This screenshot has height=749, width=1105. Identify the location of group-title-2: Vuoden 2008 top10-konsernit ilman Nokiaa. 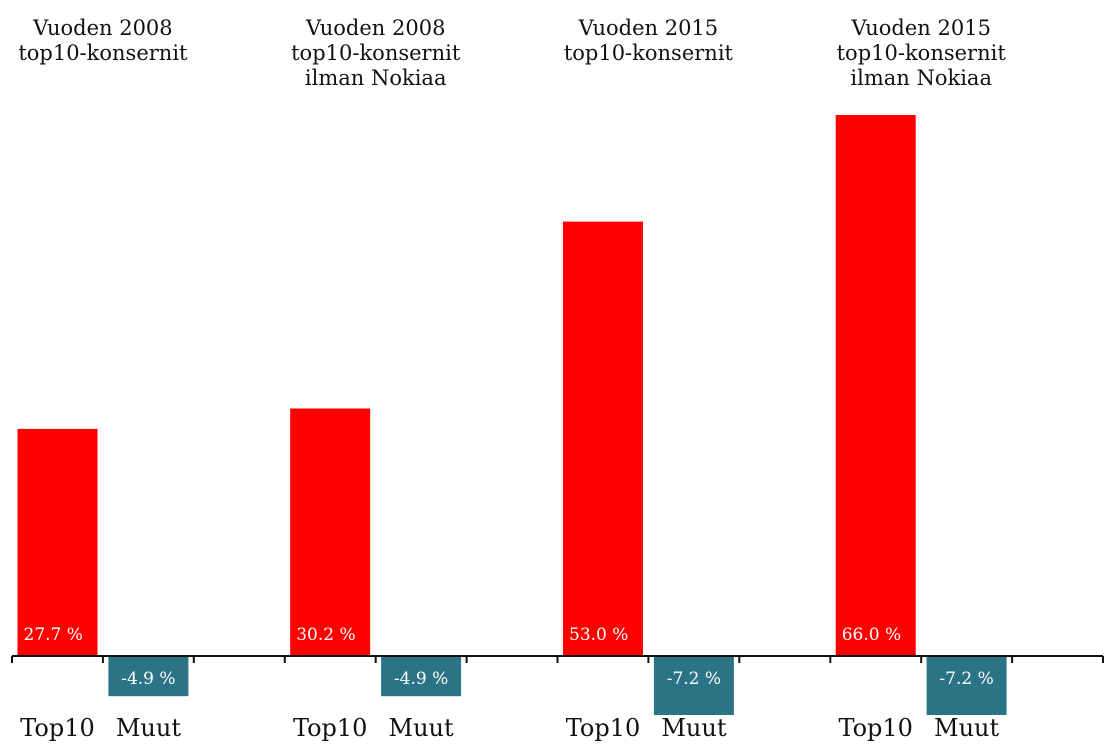
(376, 53).